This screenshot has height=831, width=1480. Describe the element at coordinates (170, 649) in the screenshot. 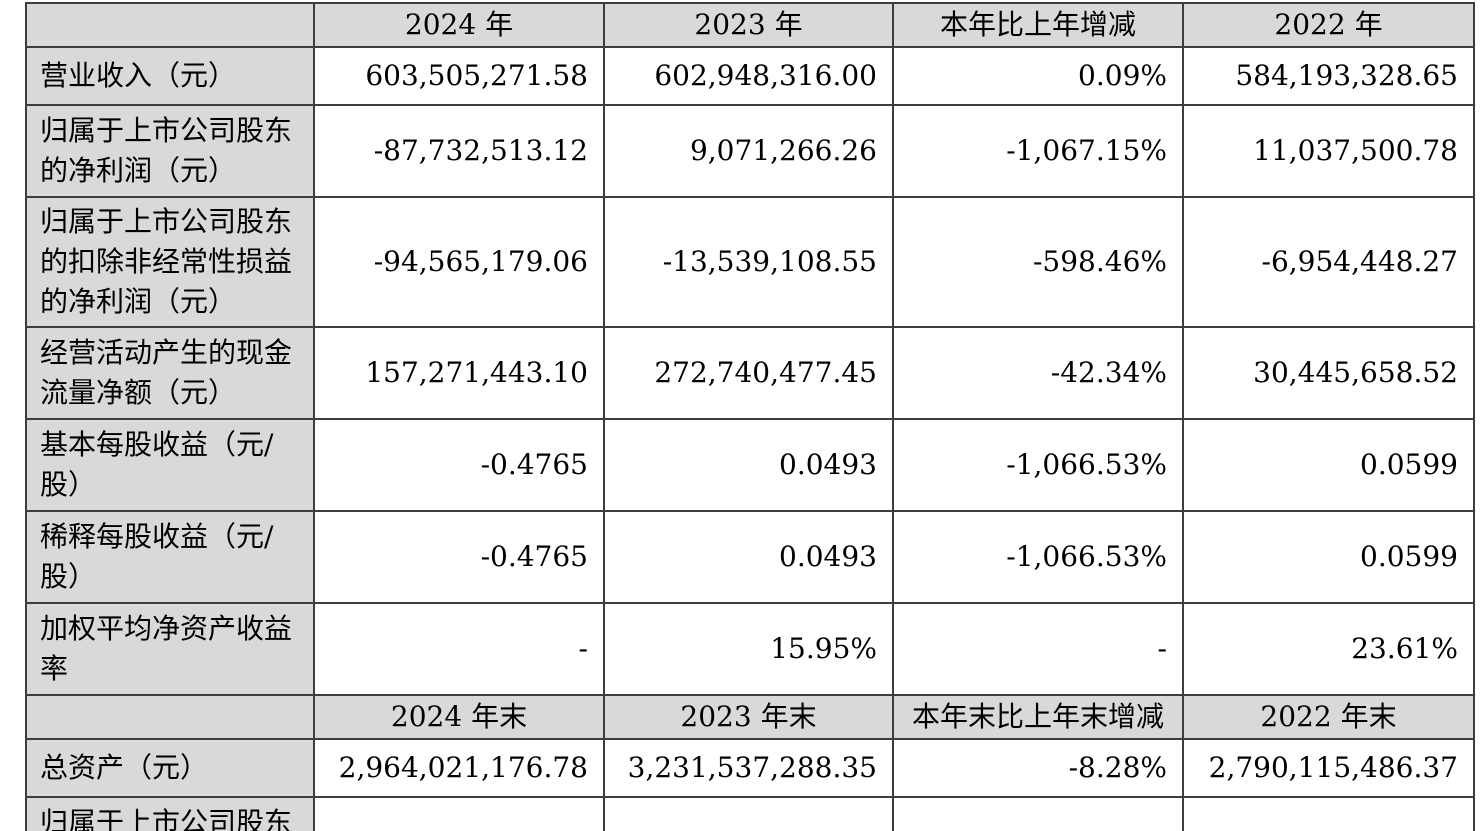

I see `row-label: 加权平均净资产收益率` at that location.